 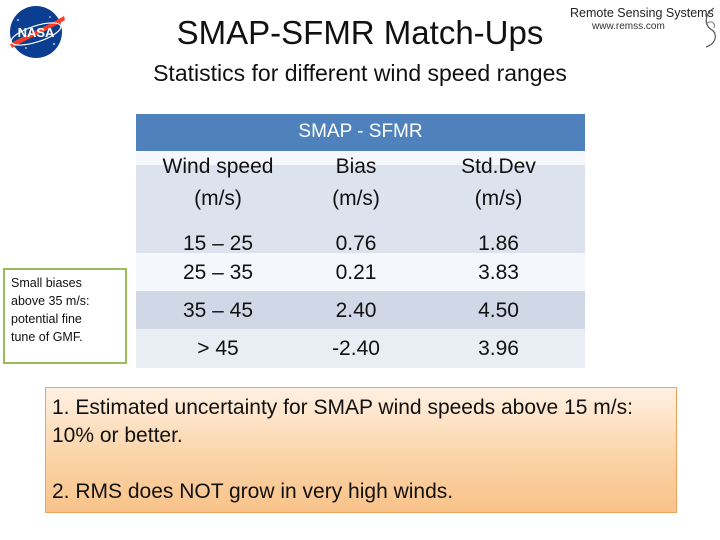 I want to click on side-note-line: potential fine, so click(x=46, y=319).